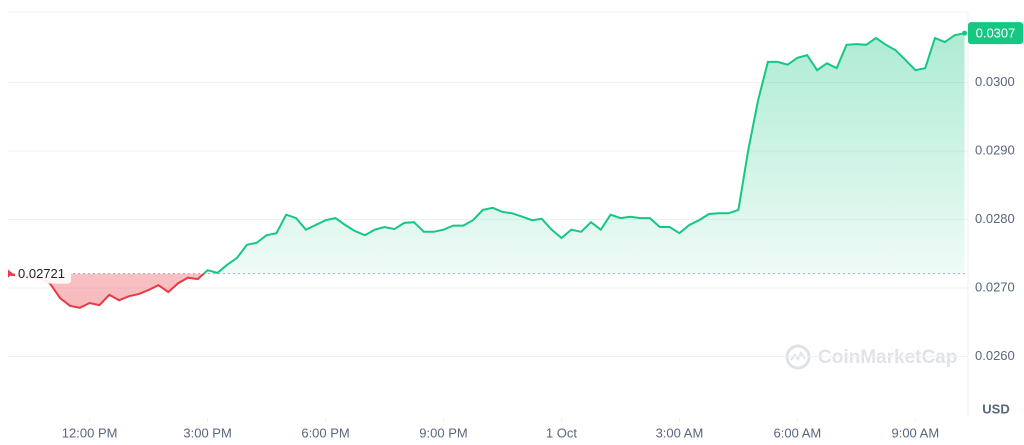 The width and height of the screenshot is (1024, 445). What do you see at coordinates (798, 432) in the screenshot?
I see `x-tick-label: 6:00 AM` at bounding box center [798, 432].